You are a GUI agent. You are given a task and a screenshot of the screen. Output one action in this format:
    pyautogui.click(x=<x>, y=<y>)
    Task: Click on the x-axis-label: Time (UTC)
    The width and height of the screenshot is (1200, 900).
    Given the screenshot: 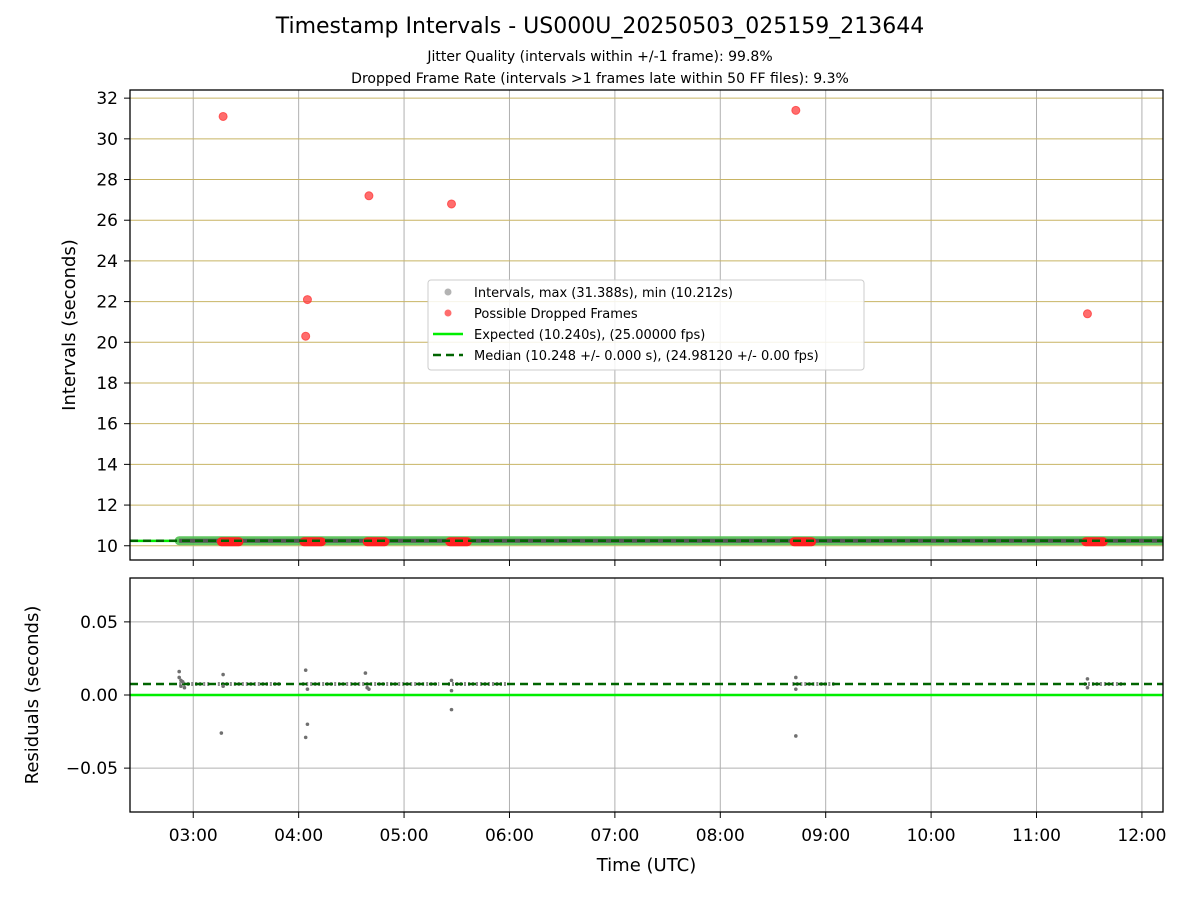 What is the action you would take?
    pyautogui.click(x=646, y=865)
    